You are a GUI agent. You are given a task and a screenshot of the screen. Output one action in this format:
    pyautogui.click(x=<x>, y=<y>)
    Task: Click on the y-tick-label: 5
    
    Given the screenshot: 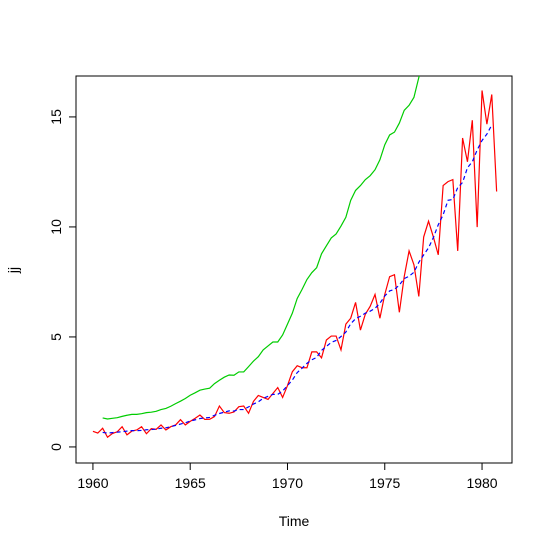 What is the action you would take?
    pyautogui.click(x=56, y=337)
    